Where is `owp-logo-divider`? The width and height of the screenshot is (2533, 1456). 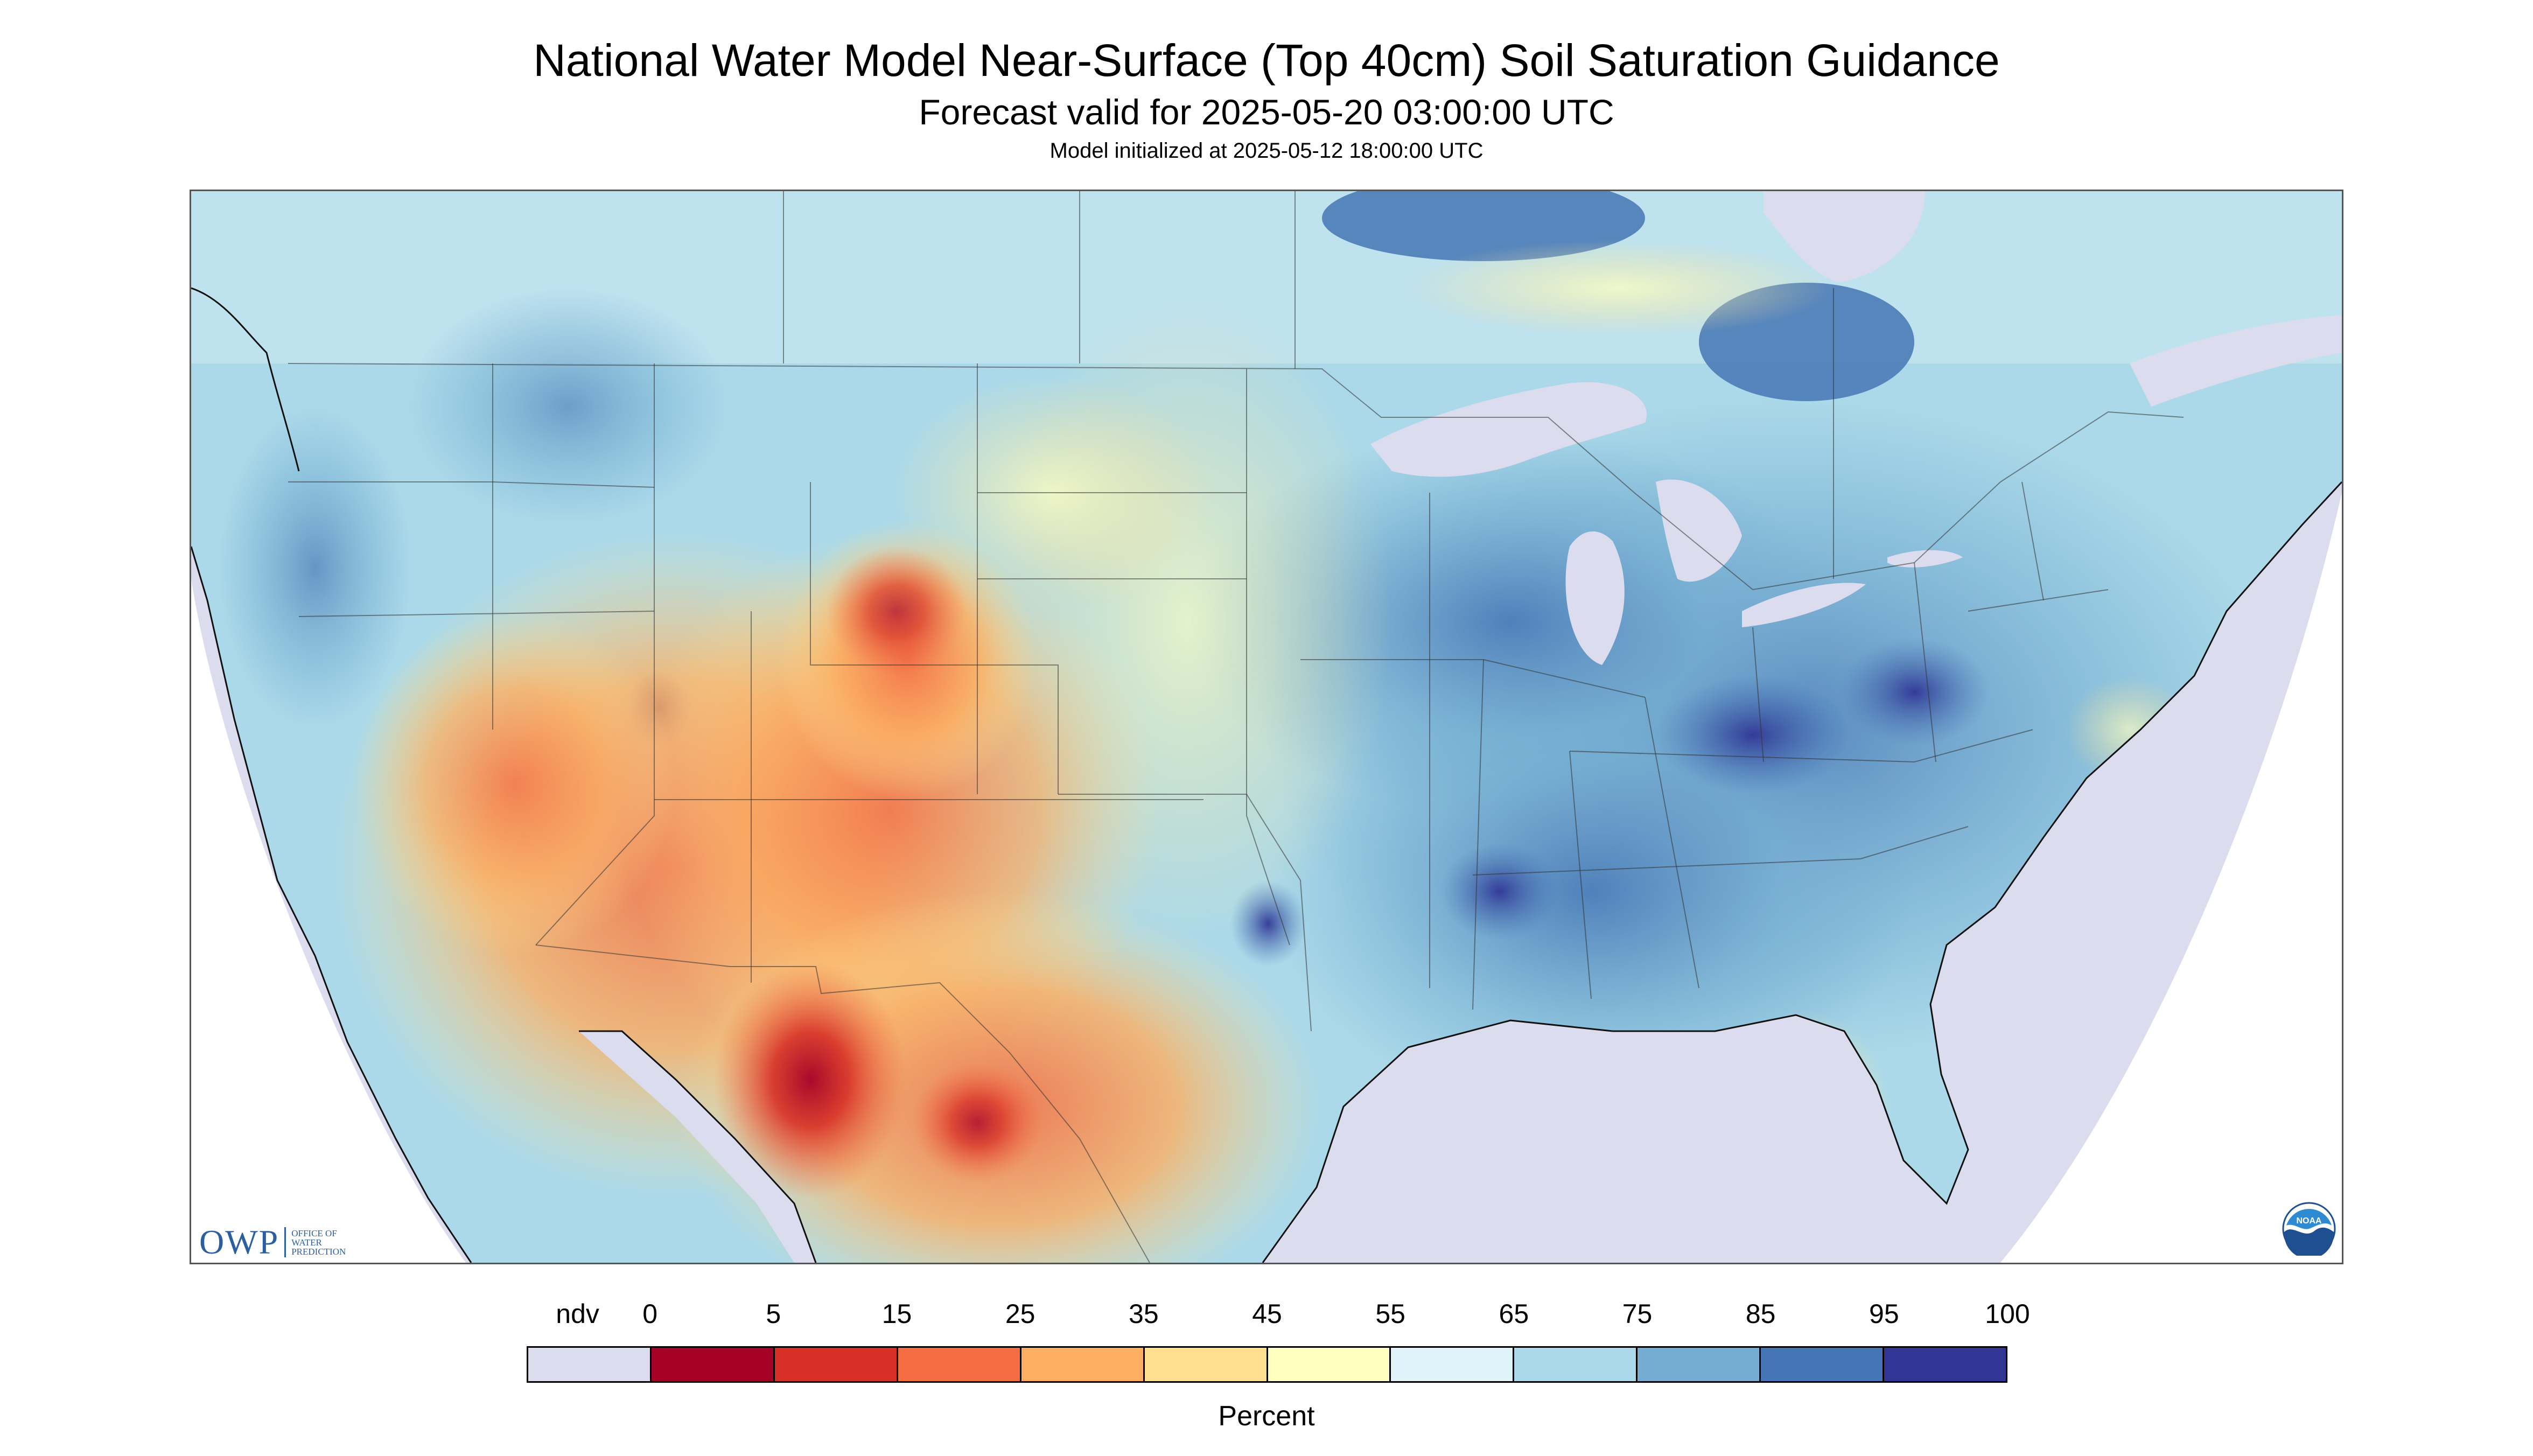
owp-logo-divider is located at coordinates (285, 1242).